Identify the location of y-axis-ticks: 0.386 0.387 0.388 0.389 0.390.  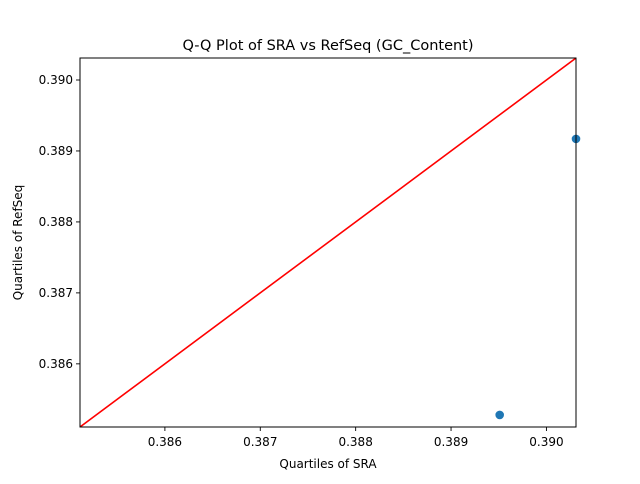
(59, 222).